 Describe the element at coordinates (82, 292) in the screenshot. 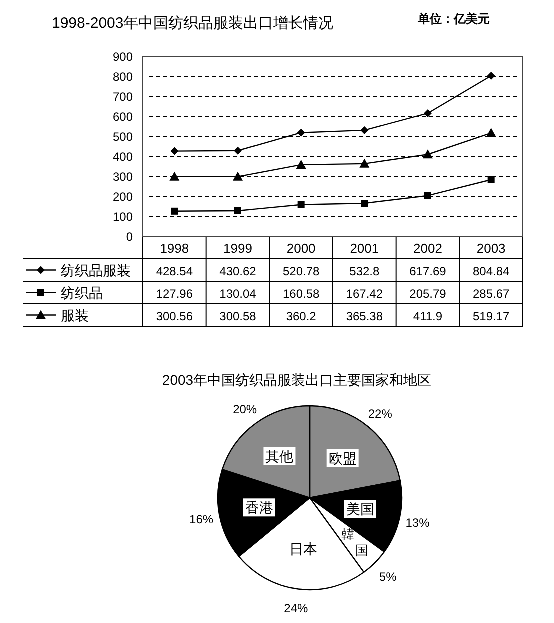

I see `legend-label: 纺织品` at that location.